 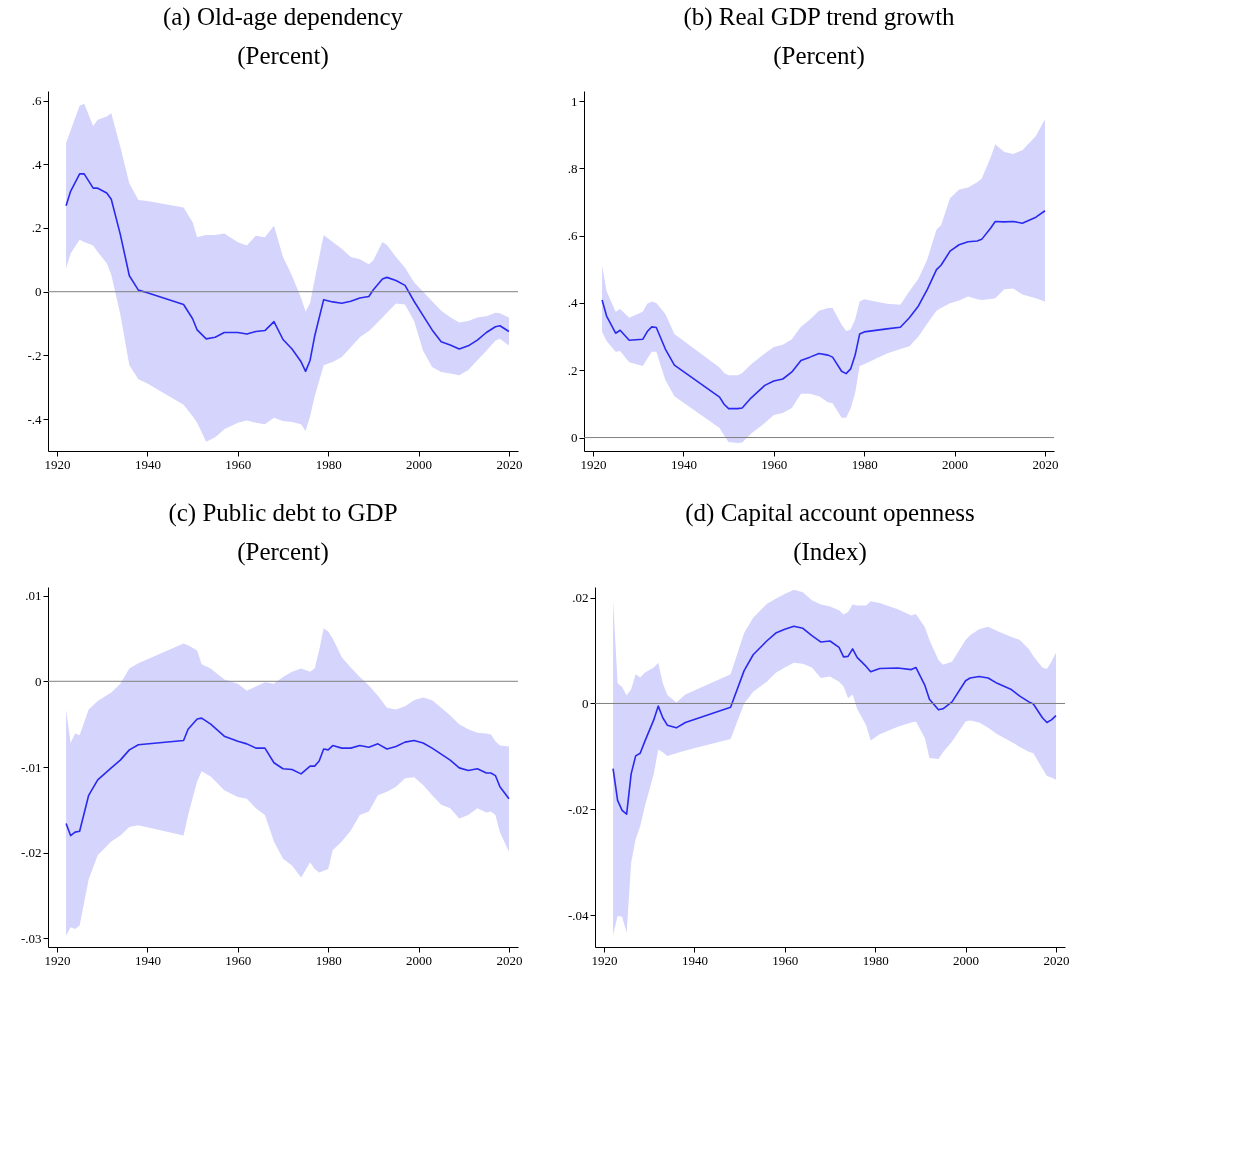 What do you see at coordinates (580, 598) in the screenshot?
I see `y-tick-label: .02` at bounding box center [580, 598].